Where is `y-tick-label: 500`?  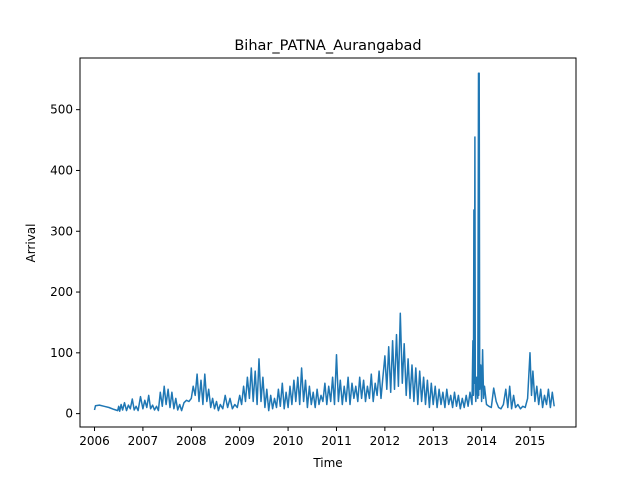 y-tick-label: 500 is located at coordinates (61, 110).